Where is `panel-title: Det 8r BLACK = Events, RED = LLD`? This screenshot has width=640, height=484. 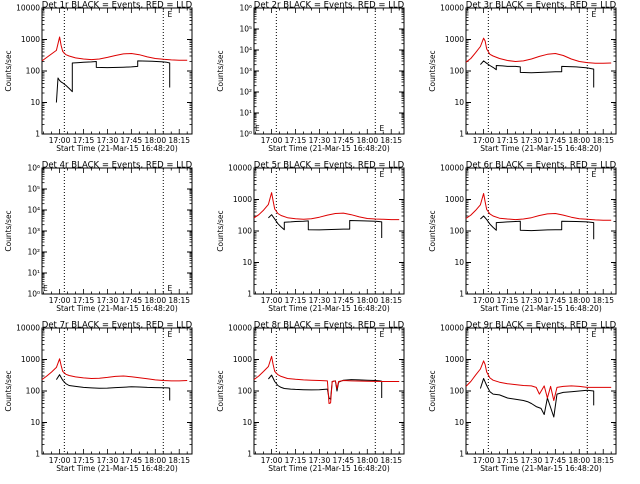
panel-title: Det 8r BLACK = Events, RED = LLD is located at coordinates (329, 326).